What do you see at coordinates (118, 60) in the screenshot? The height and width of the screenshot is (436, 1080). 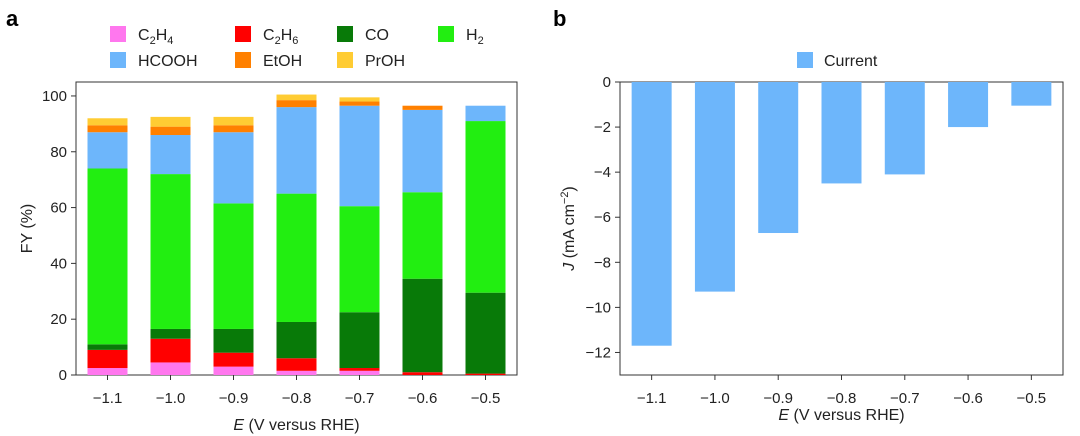 I see `legend-swatch-hcooh` at bounding box center [118, 60].